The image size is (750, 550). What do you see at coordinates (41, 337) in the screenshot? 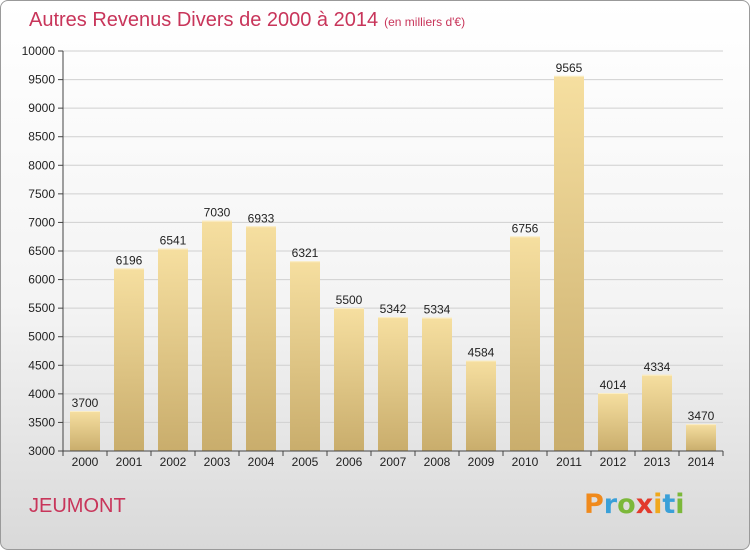
I see `y-tick-label: 5000` at bounding box center [41, 337].